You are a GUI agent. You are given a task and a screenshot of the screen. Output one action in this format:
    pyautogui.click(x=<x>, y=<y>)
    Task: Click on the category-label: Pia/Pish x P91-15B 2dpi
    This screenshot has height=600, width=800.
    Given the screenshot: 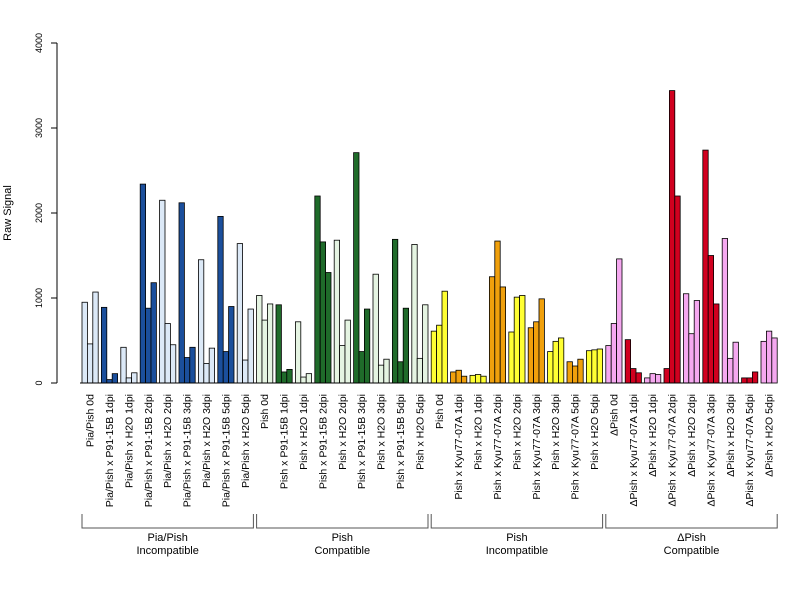 What is the action you would take?
    pyautogui.click(x=149, y=450)
    